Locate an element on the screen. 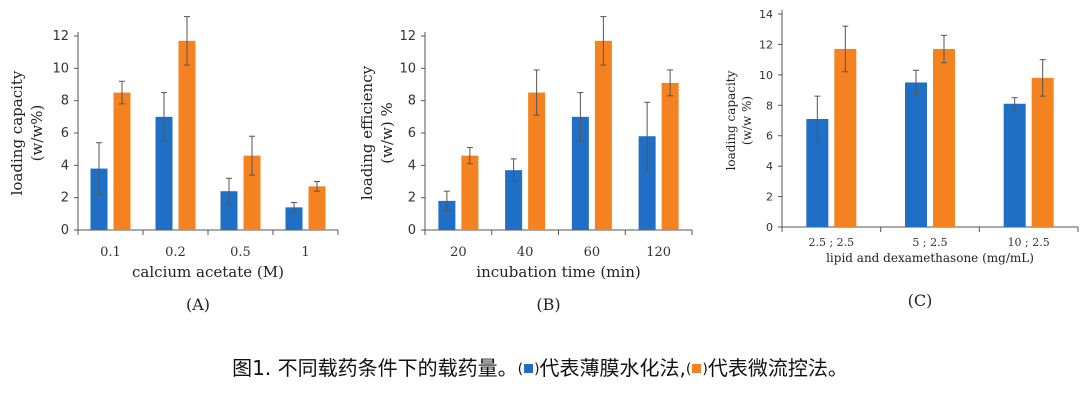  x-tick-label: 120 is located at coordinates (658, 252).